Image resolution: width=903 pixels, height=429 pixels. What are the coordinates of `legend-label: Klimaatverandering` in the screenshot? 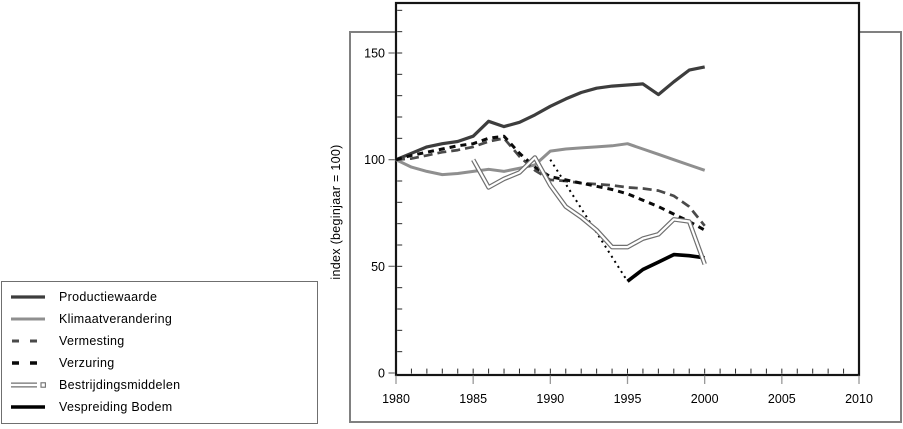 It's located at (116, 318).